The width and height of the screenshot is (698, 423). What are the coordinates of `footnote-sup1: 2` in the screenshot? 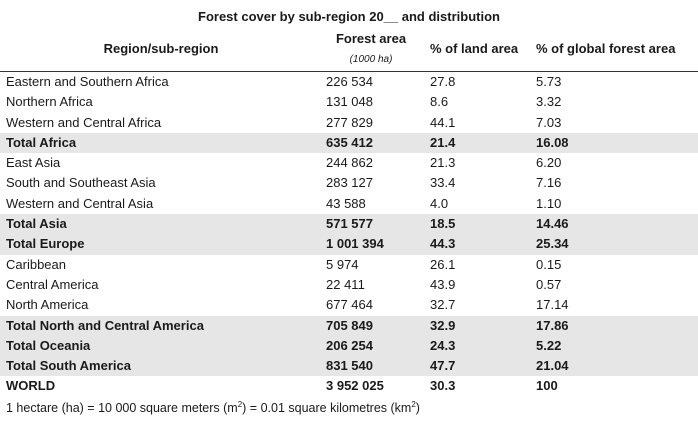 It's located at (240, 404).